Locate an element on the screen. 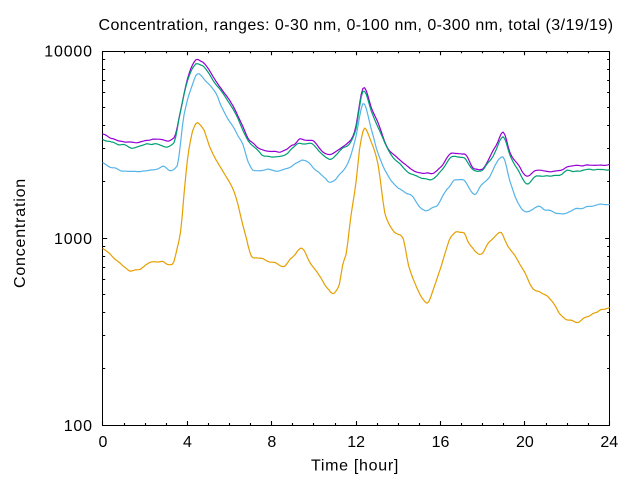 This screenshot has height=480, width=640. svg-text: Concentration is located at coordinates (20, 233).